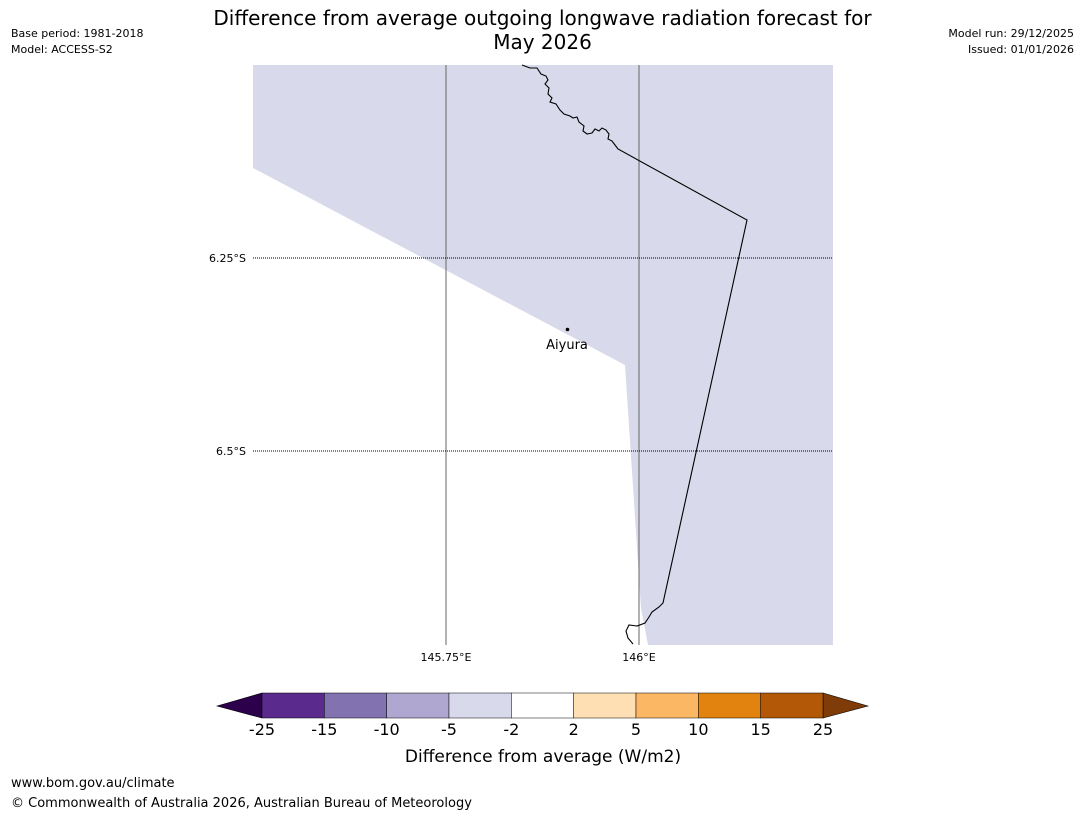 This screenshot has height=816, width=1085. I want to click on lat-label: 6.5°S, so click(231, 451).